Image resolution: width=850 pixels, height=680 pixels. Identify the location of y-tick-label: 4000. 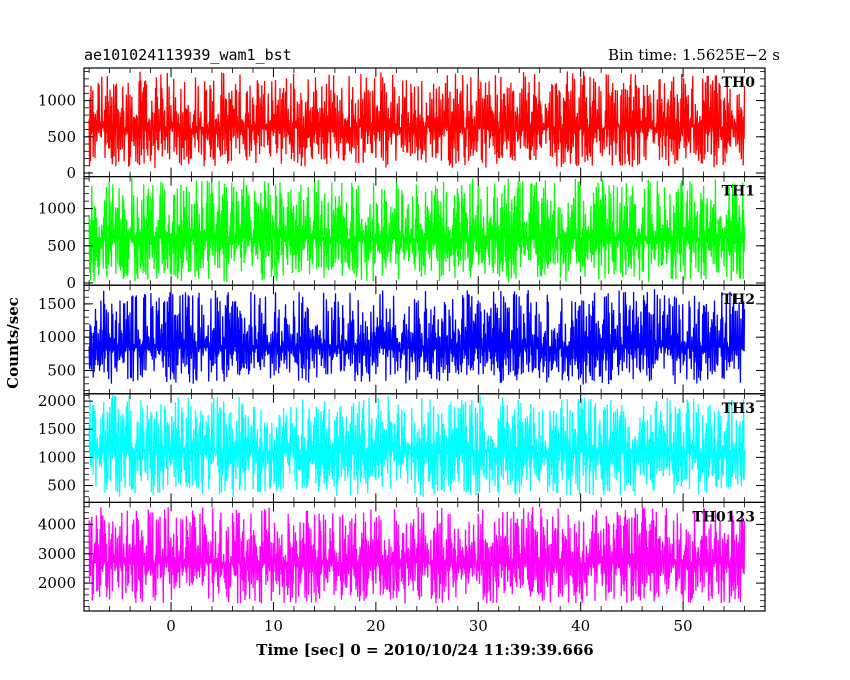
(57, 524).